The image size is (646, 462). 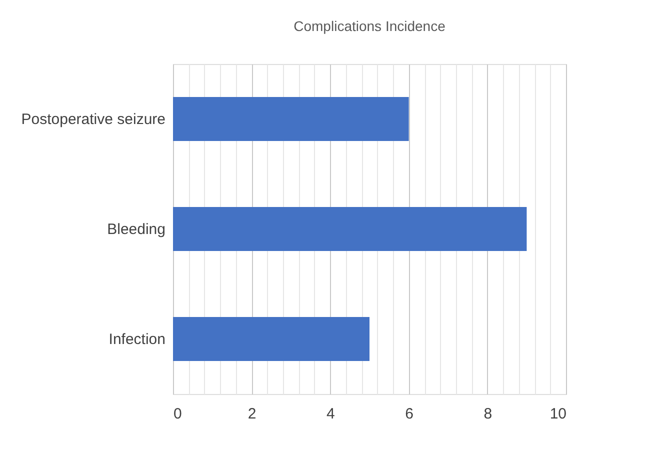 What do you see at coordinates (137, 339) in the screenshot?
I see `y-tick-label: Infection` at bounding box center [137, 339].